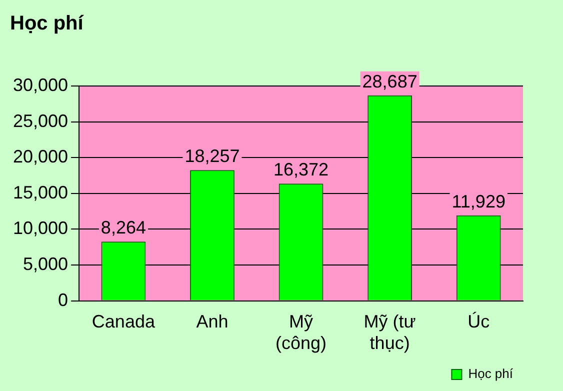  Describe the element at coordinates (40, 120) in the screenshot. I see `y-tick-label: 25,000` at that location.